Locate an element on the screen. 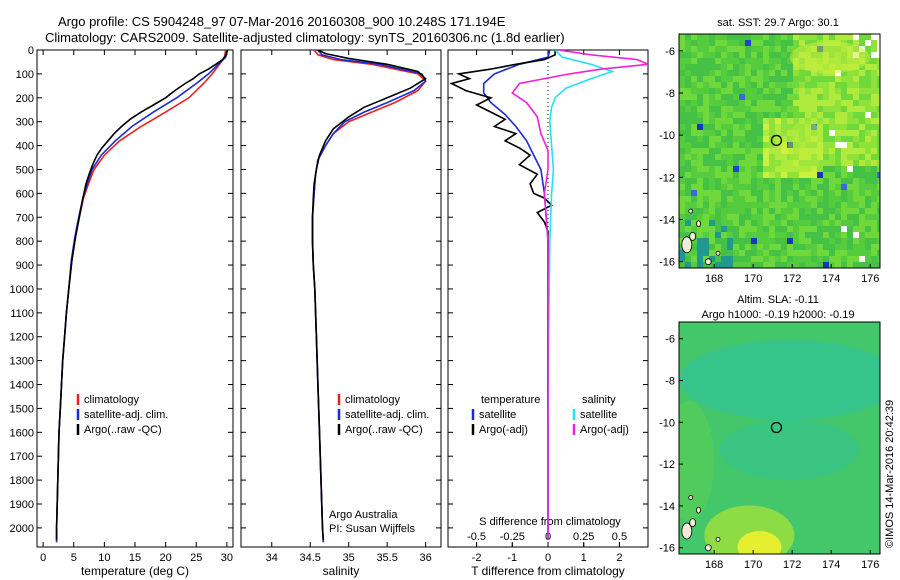 This screenshot has height=580, width=900. sla-map-title-line-2: Argo h1000: -0.19 h2000: -0.19 is located at coordinates (778, 315).